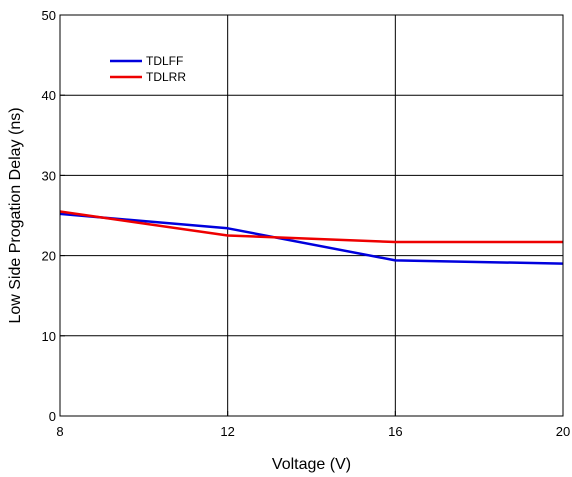 The width and height of the screenshot is (572, 477). What do you see at coordinates (164, 61) in the screenshot?
I see `legend-label-tdlff: TDLFF` at bounding box center [164, 61].